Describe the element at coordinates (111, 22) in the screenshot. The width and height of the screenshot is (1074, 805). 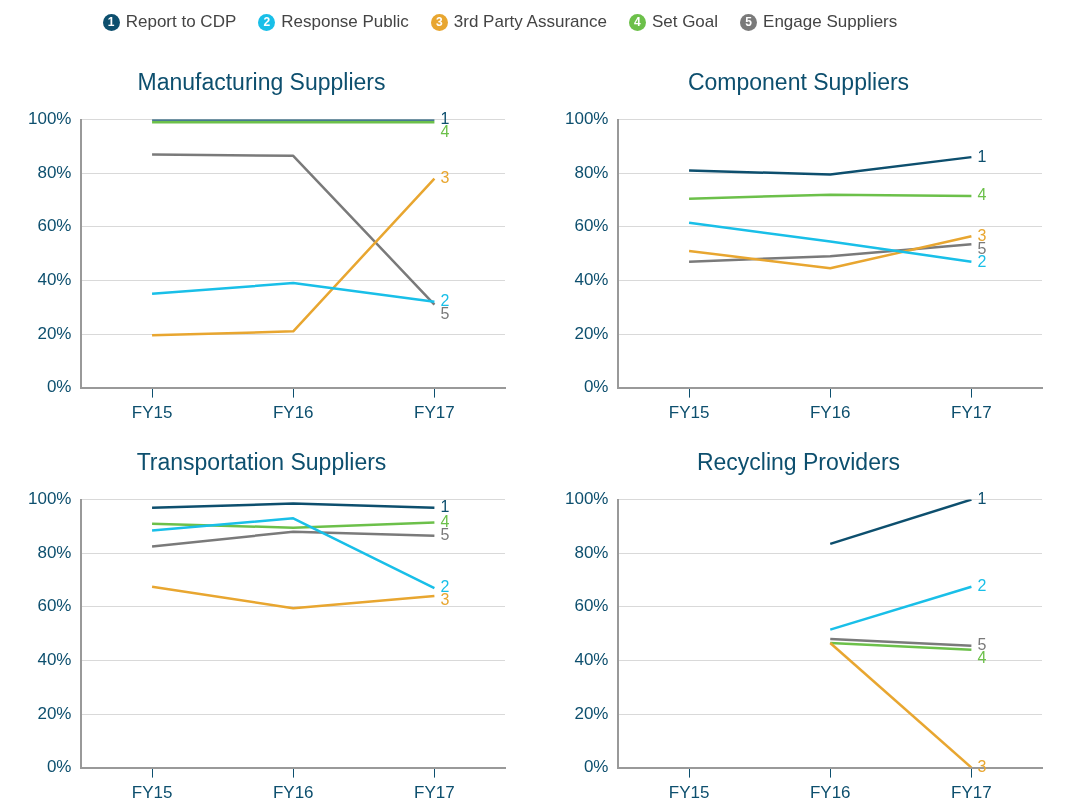
I see `text: 1` at that location.